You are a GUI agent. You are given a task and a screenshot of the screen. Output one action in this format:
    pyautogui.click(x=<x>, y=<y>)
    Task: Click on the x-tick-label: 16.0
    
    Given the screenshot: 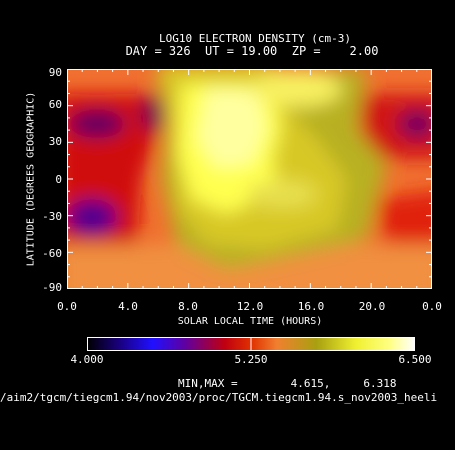 What is the action you would take?
    pyautogui.click(x=311, y=306)
    